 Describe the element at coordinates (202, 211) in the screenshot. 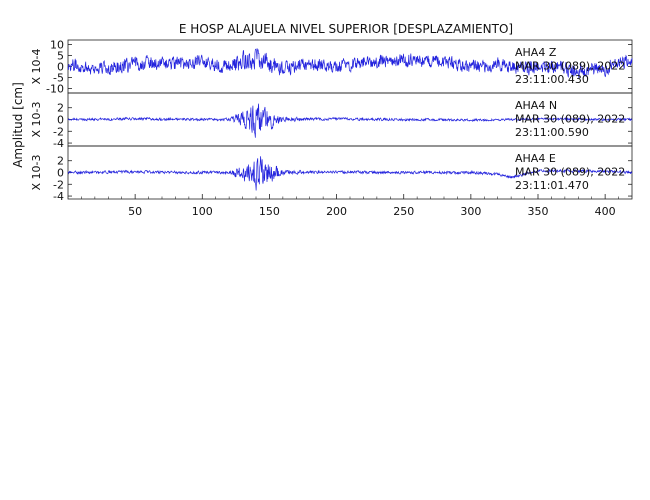

I see `x-tick-label: 100` at that location.